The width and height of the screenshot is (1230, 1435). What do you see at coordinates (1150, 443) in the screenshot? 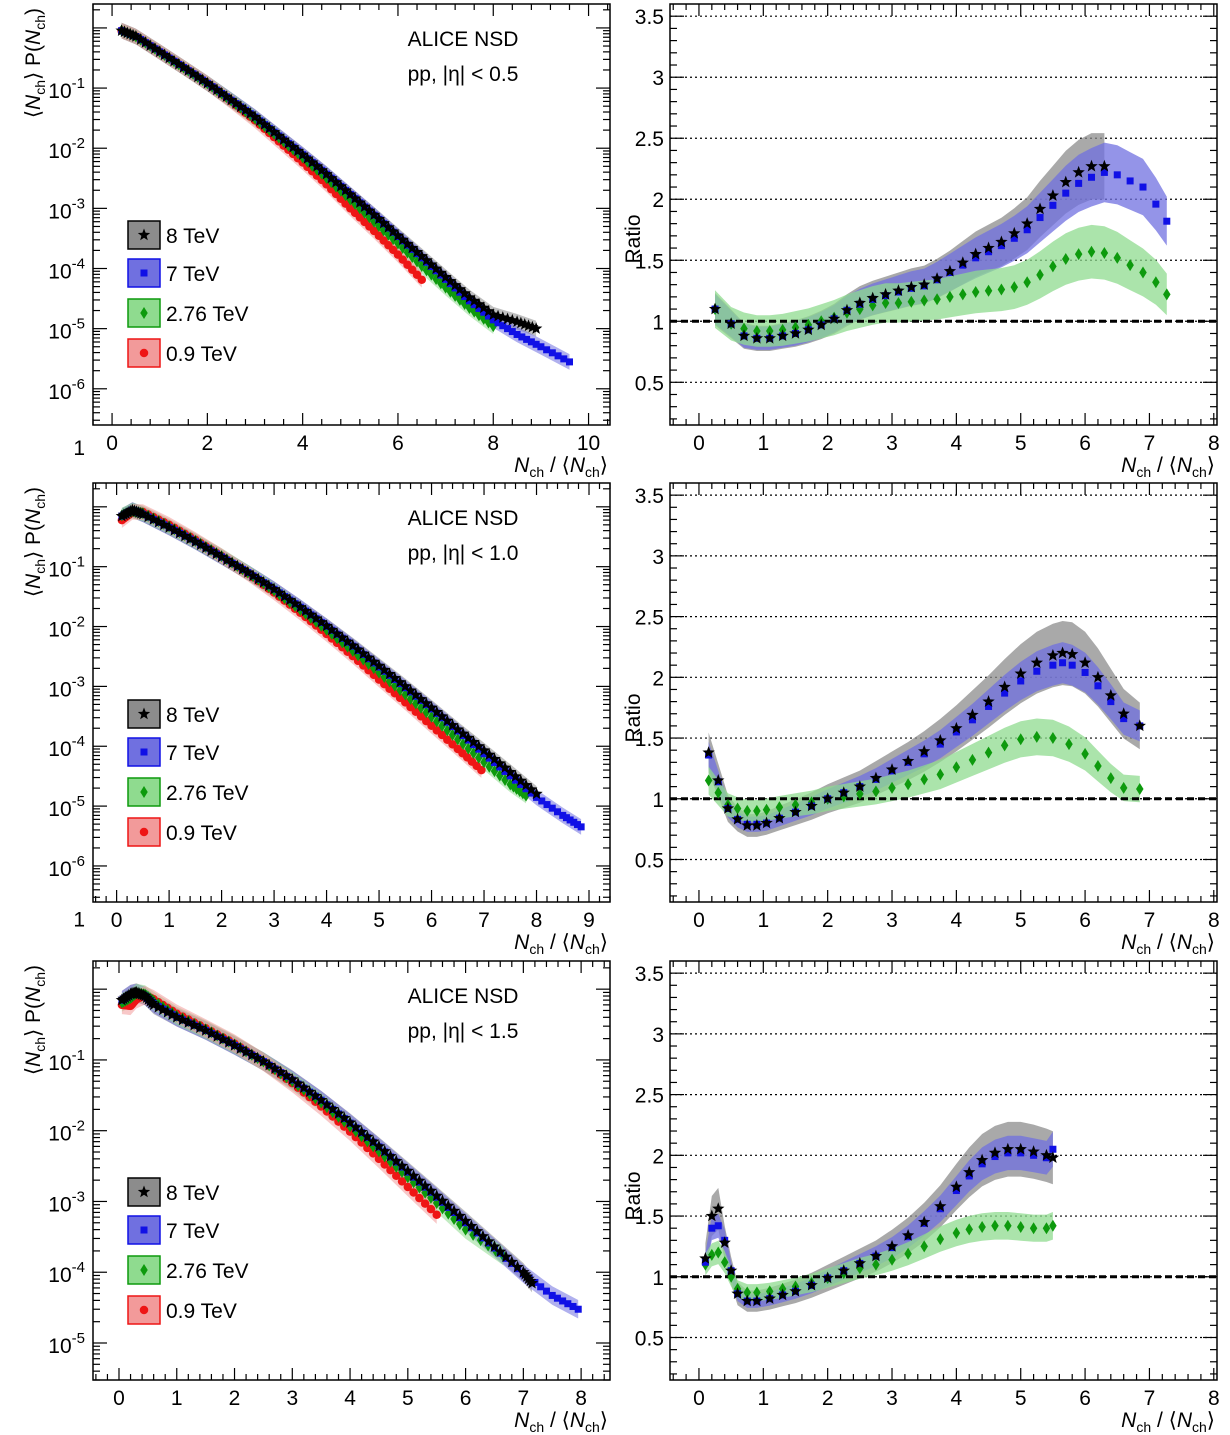
I see `x-tick-label: 7` at bounding box center [1150, 443].